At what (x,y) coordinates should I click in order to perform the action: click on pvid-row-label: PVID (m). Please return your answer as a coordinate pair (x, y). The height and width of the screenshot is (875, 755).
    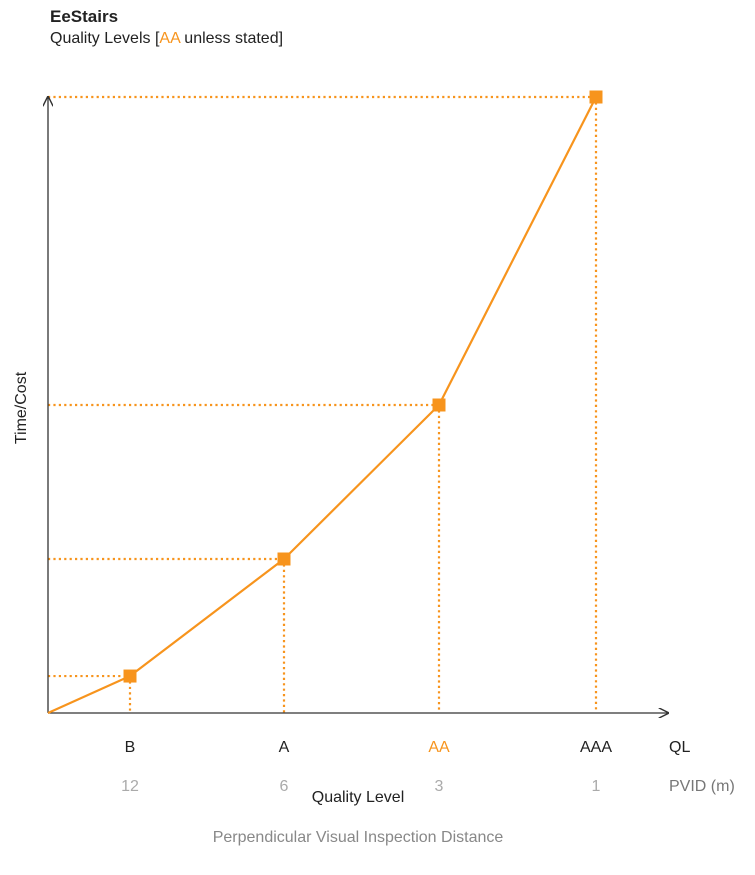
    Looking at the image, I should click on (702, 786).